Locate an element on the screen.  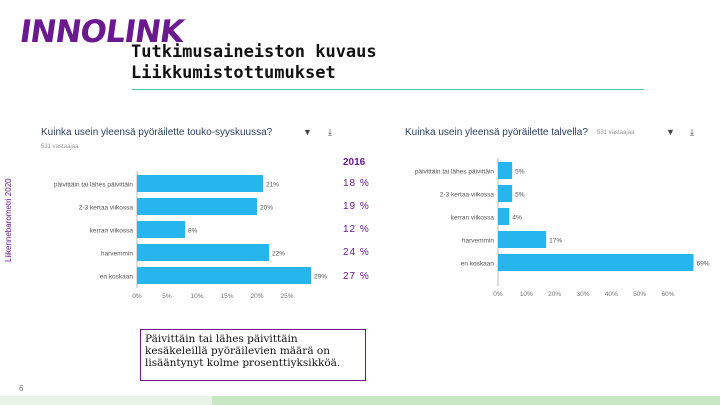
data-label: 8% is located at coordinates (193, 231).